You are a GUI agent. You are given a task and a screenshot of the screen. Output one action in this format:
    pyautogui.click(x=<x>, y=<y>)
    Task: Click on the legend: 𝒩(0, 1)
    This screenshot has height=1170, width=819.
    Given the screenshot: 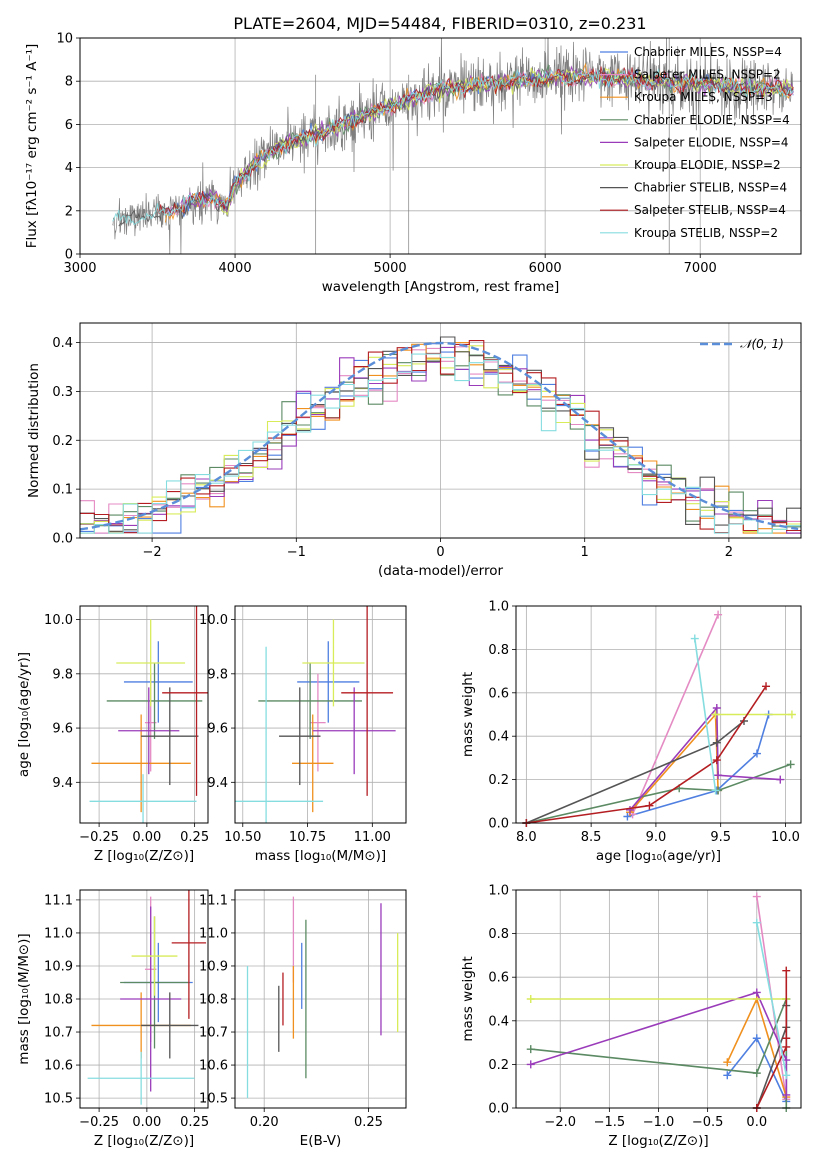 What is the action you would take?
    pyautogui.click(x=742, y=344)
    